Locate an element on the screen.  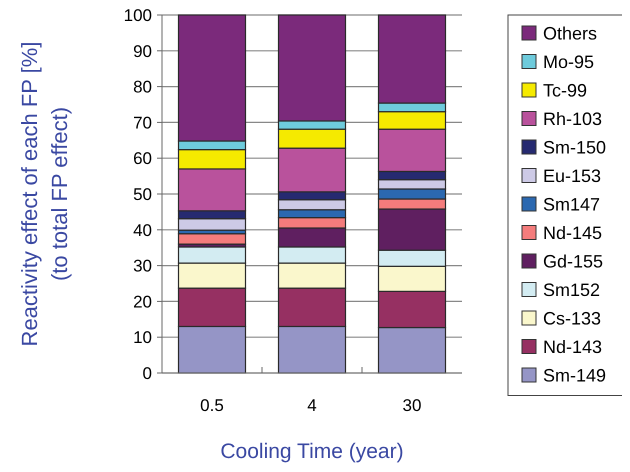
y-tick-label: 10 is located at coordinates (142, 338).